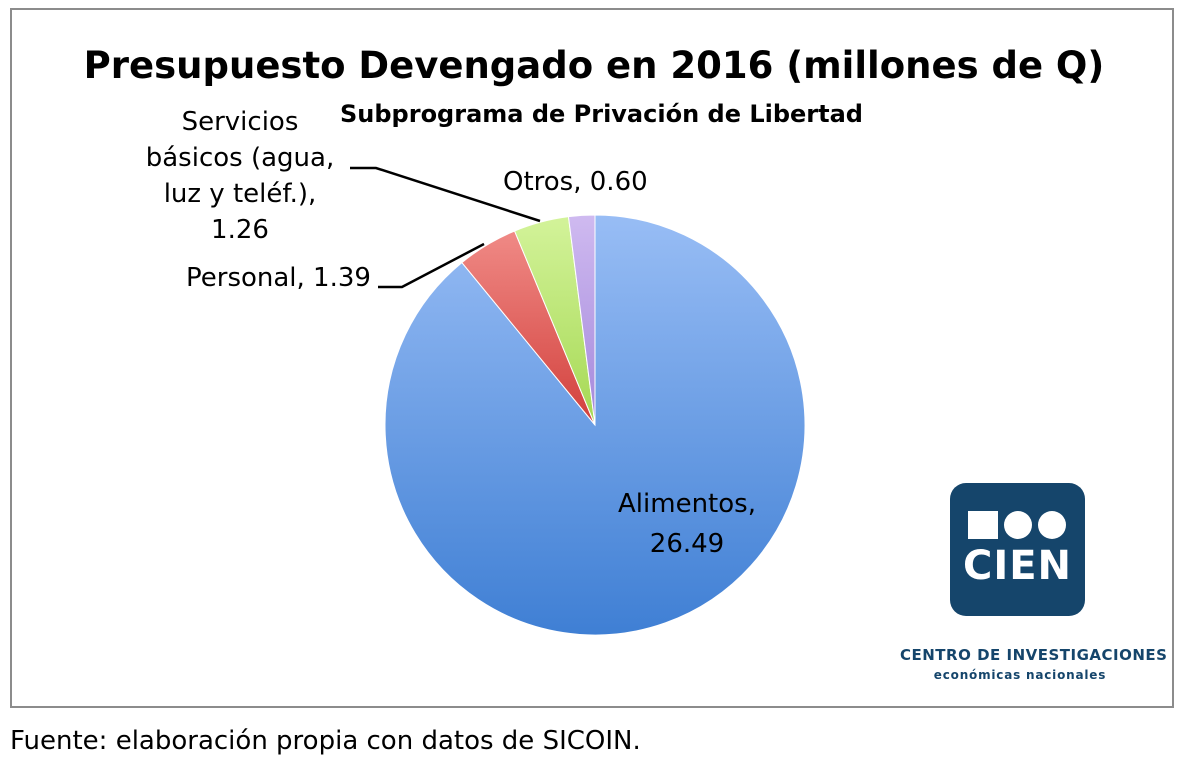 The height and width of the screenshot is (769, 1188). What do you see at coordinates (240, 230) in the screenshot?
I see `slice-label-servicios-line4: 1.26` at bounding box center [240, 230].